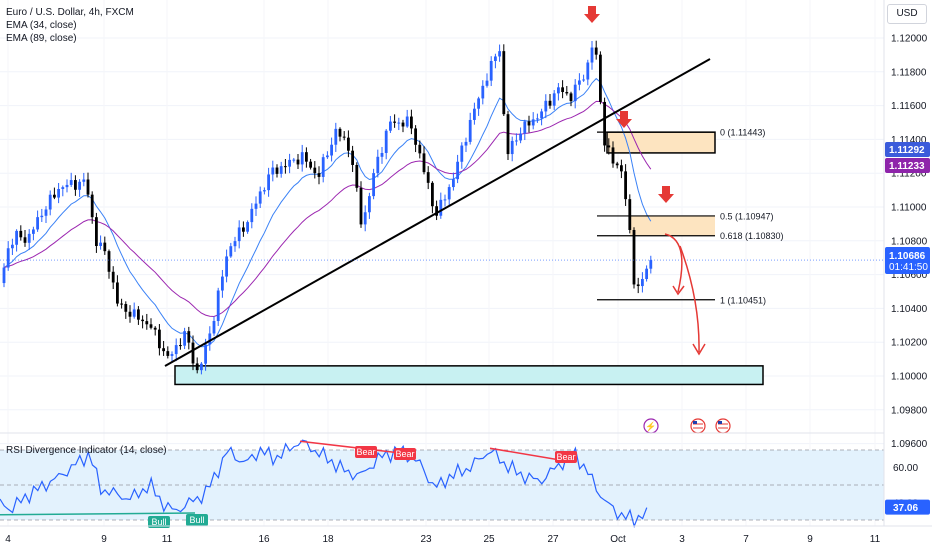  Describe the element at coordinates (907, 14) in the screenshot. I see `currency-button: USD` at that location.